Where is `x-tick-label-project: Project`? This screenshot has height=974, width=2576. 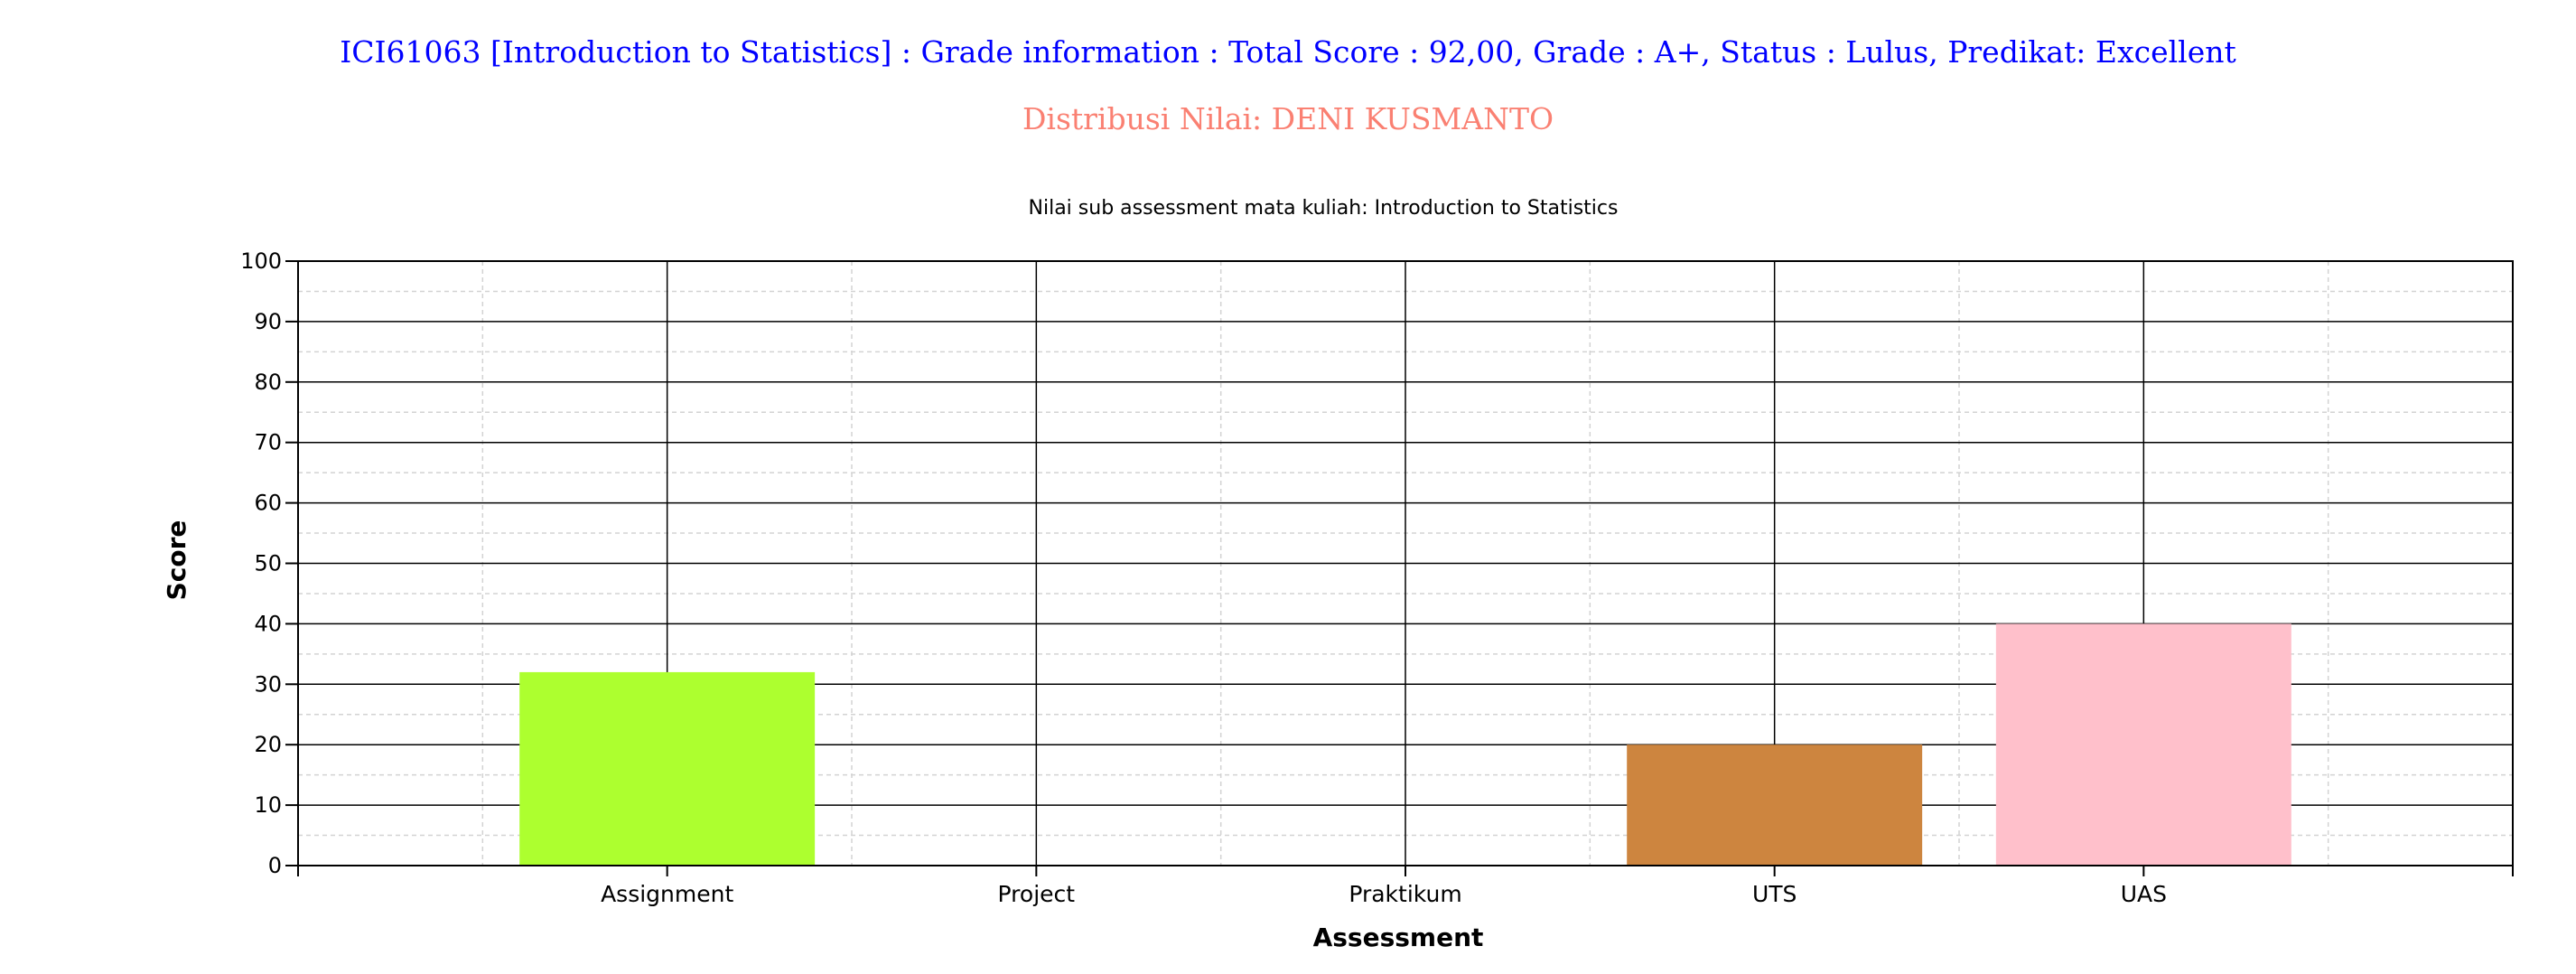 x-tick-label-project: Project is located at coordinates (1037, 894).